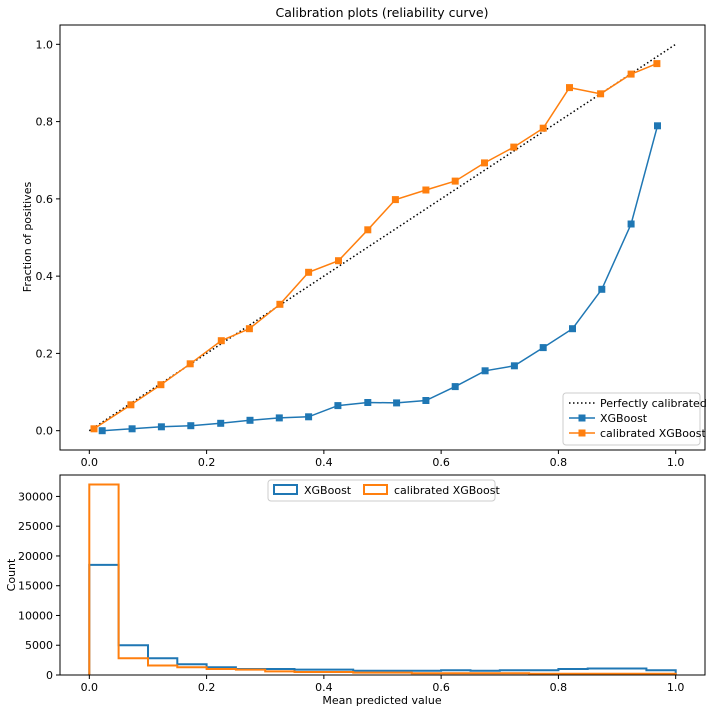 This screenshot has height=712, width=712. I want to click on y-tick-label: 0.6, so click(45, 199).